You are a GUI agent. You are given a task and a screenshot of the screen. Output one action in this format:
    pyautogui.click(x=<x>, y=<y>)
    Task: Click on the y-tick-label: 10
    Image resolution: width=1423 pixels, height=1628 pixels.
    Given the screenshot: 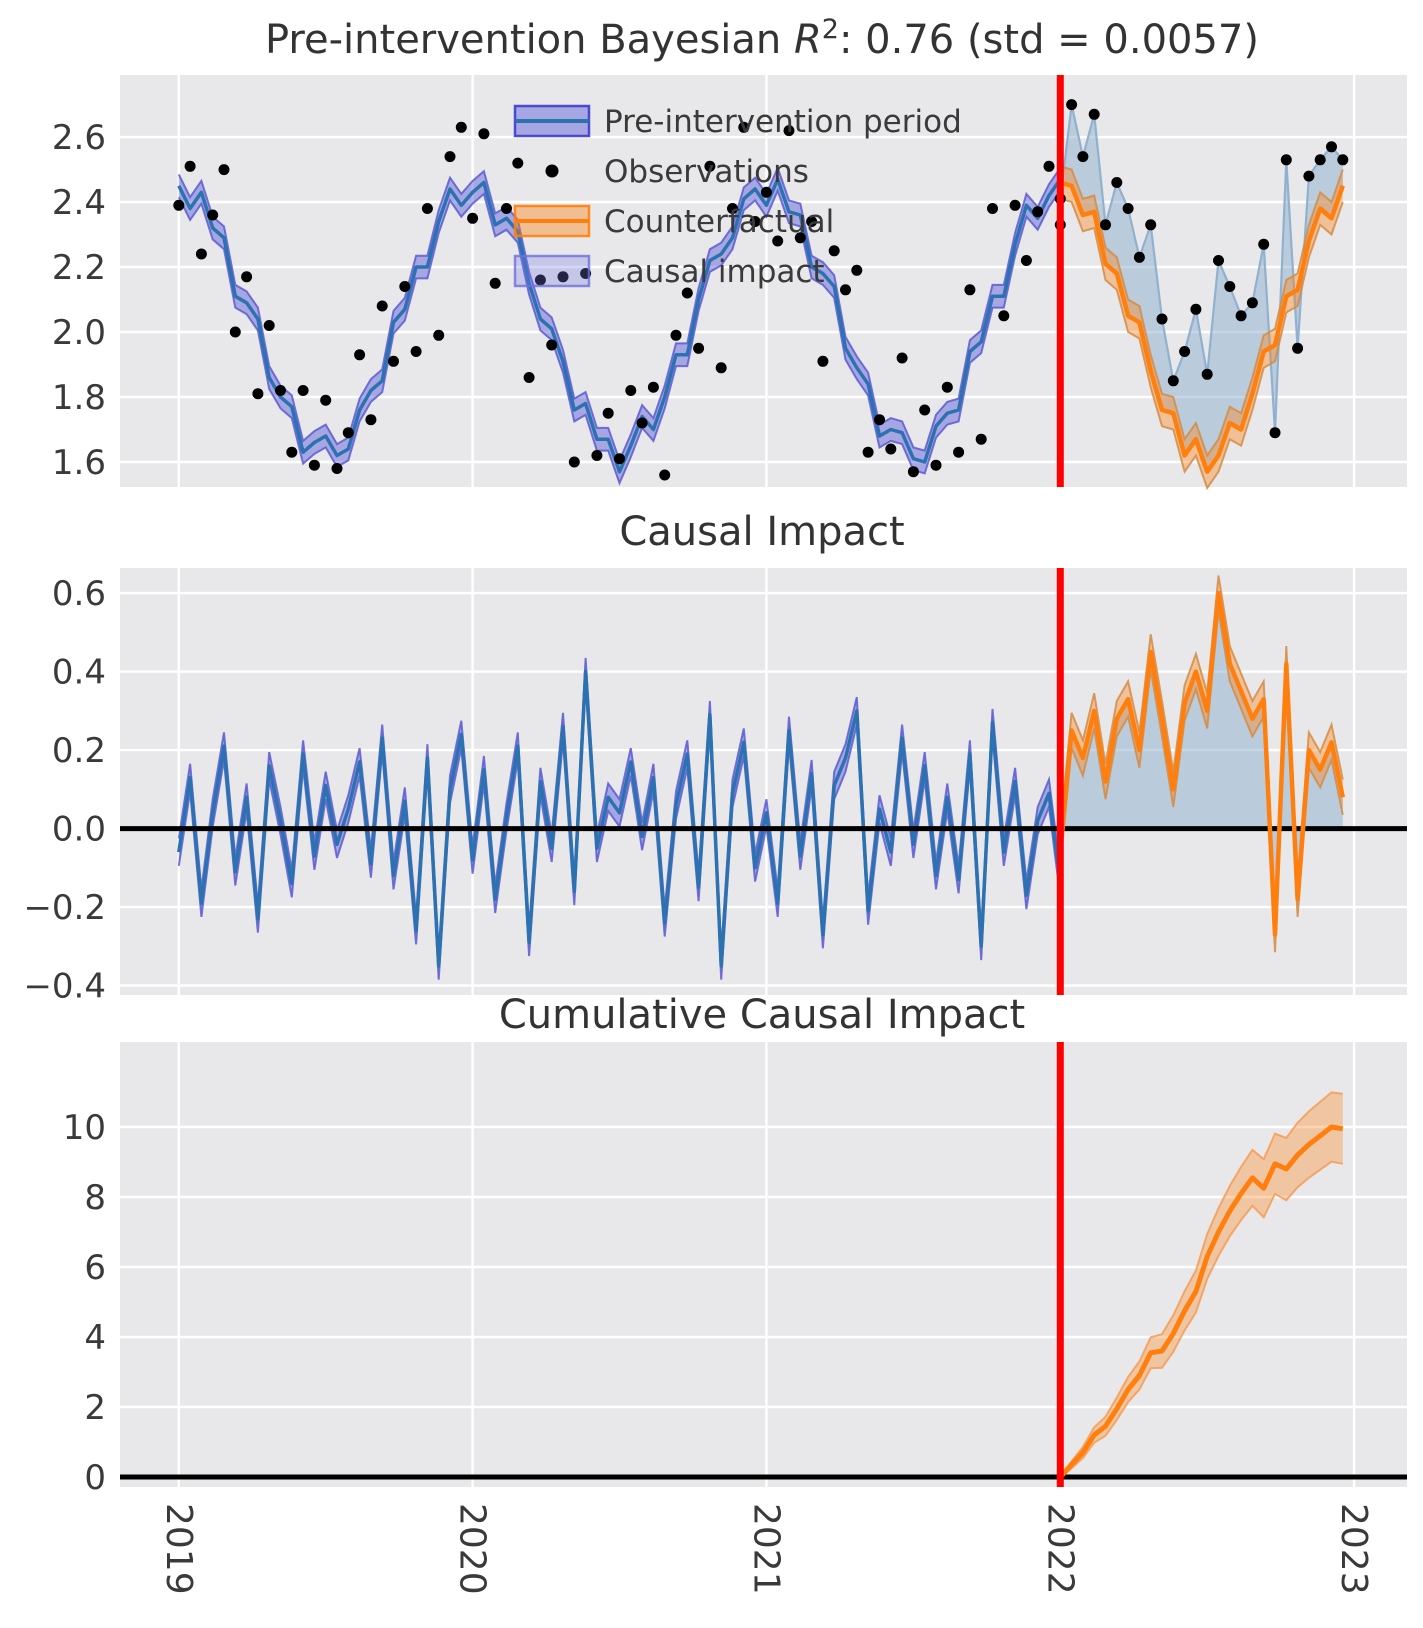 What is the action you would take?
    pyautogui.click(x=84, y=1128)
    